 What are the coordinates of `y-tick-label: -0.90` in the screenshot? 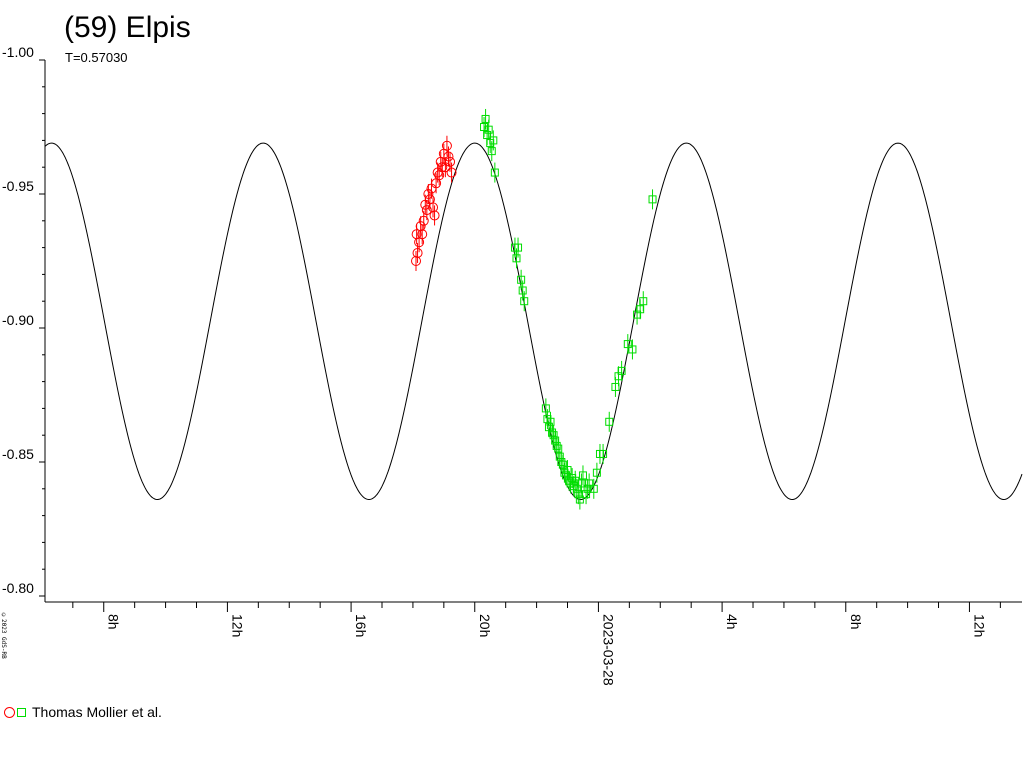 It's located at (18, 320).